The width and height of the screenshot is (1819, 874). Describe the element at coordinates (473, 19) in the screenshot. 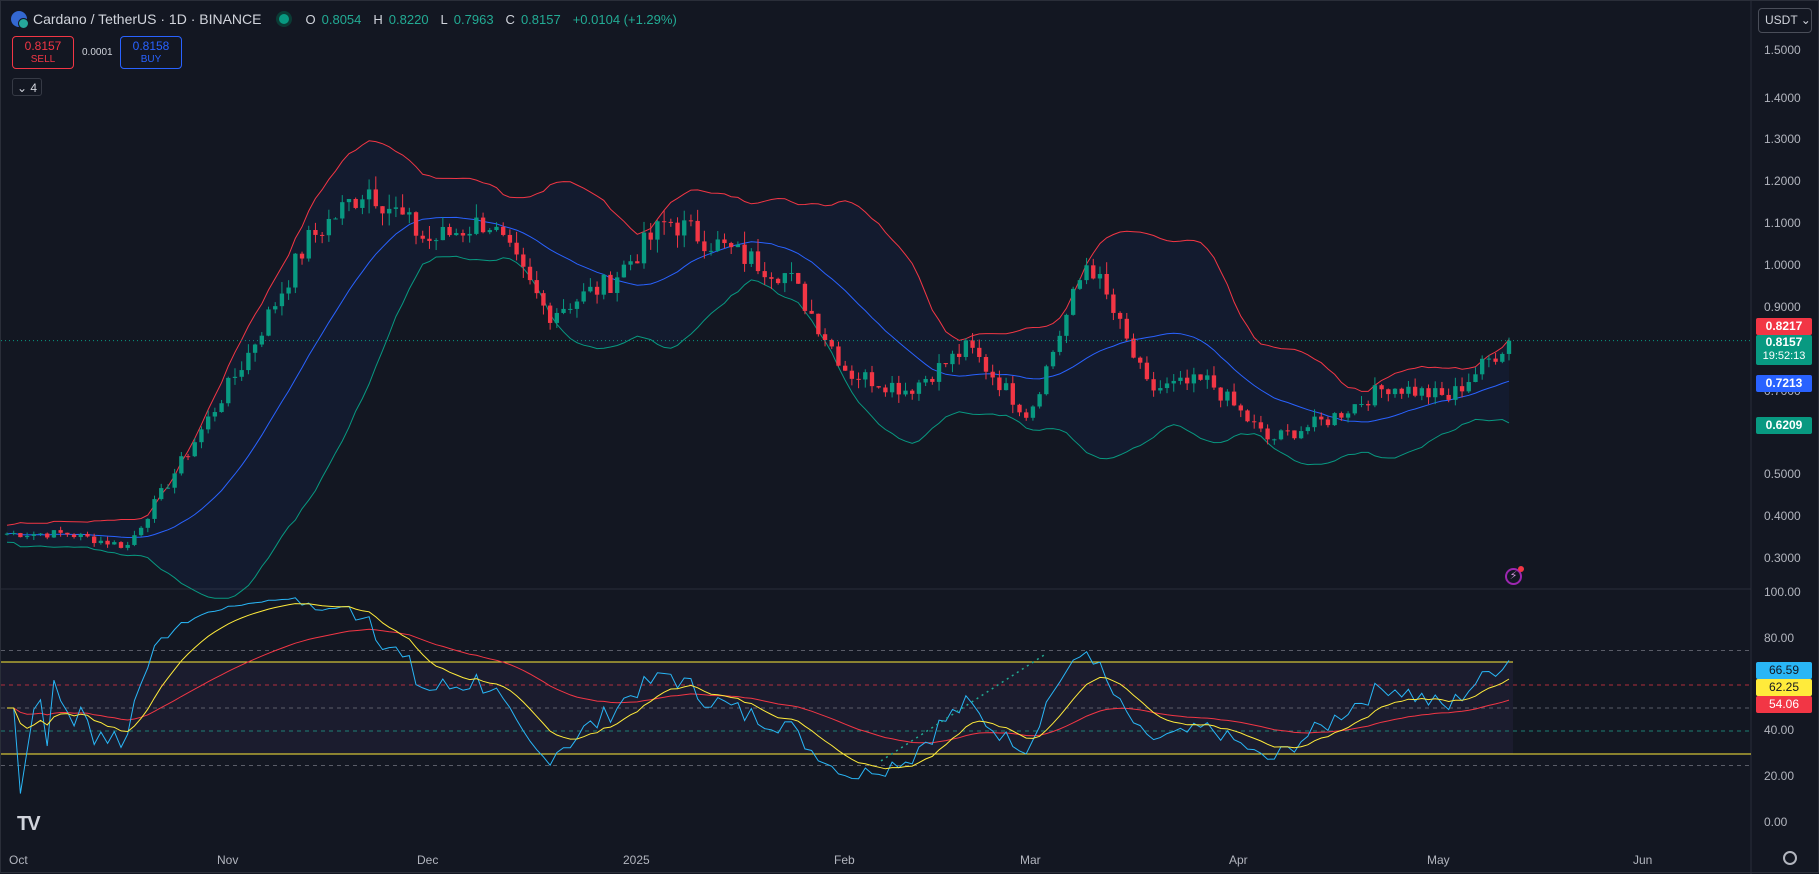

I see `low-value: 0.7963` at that location.